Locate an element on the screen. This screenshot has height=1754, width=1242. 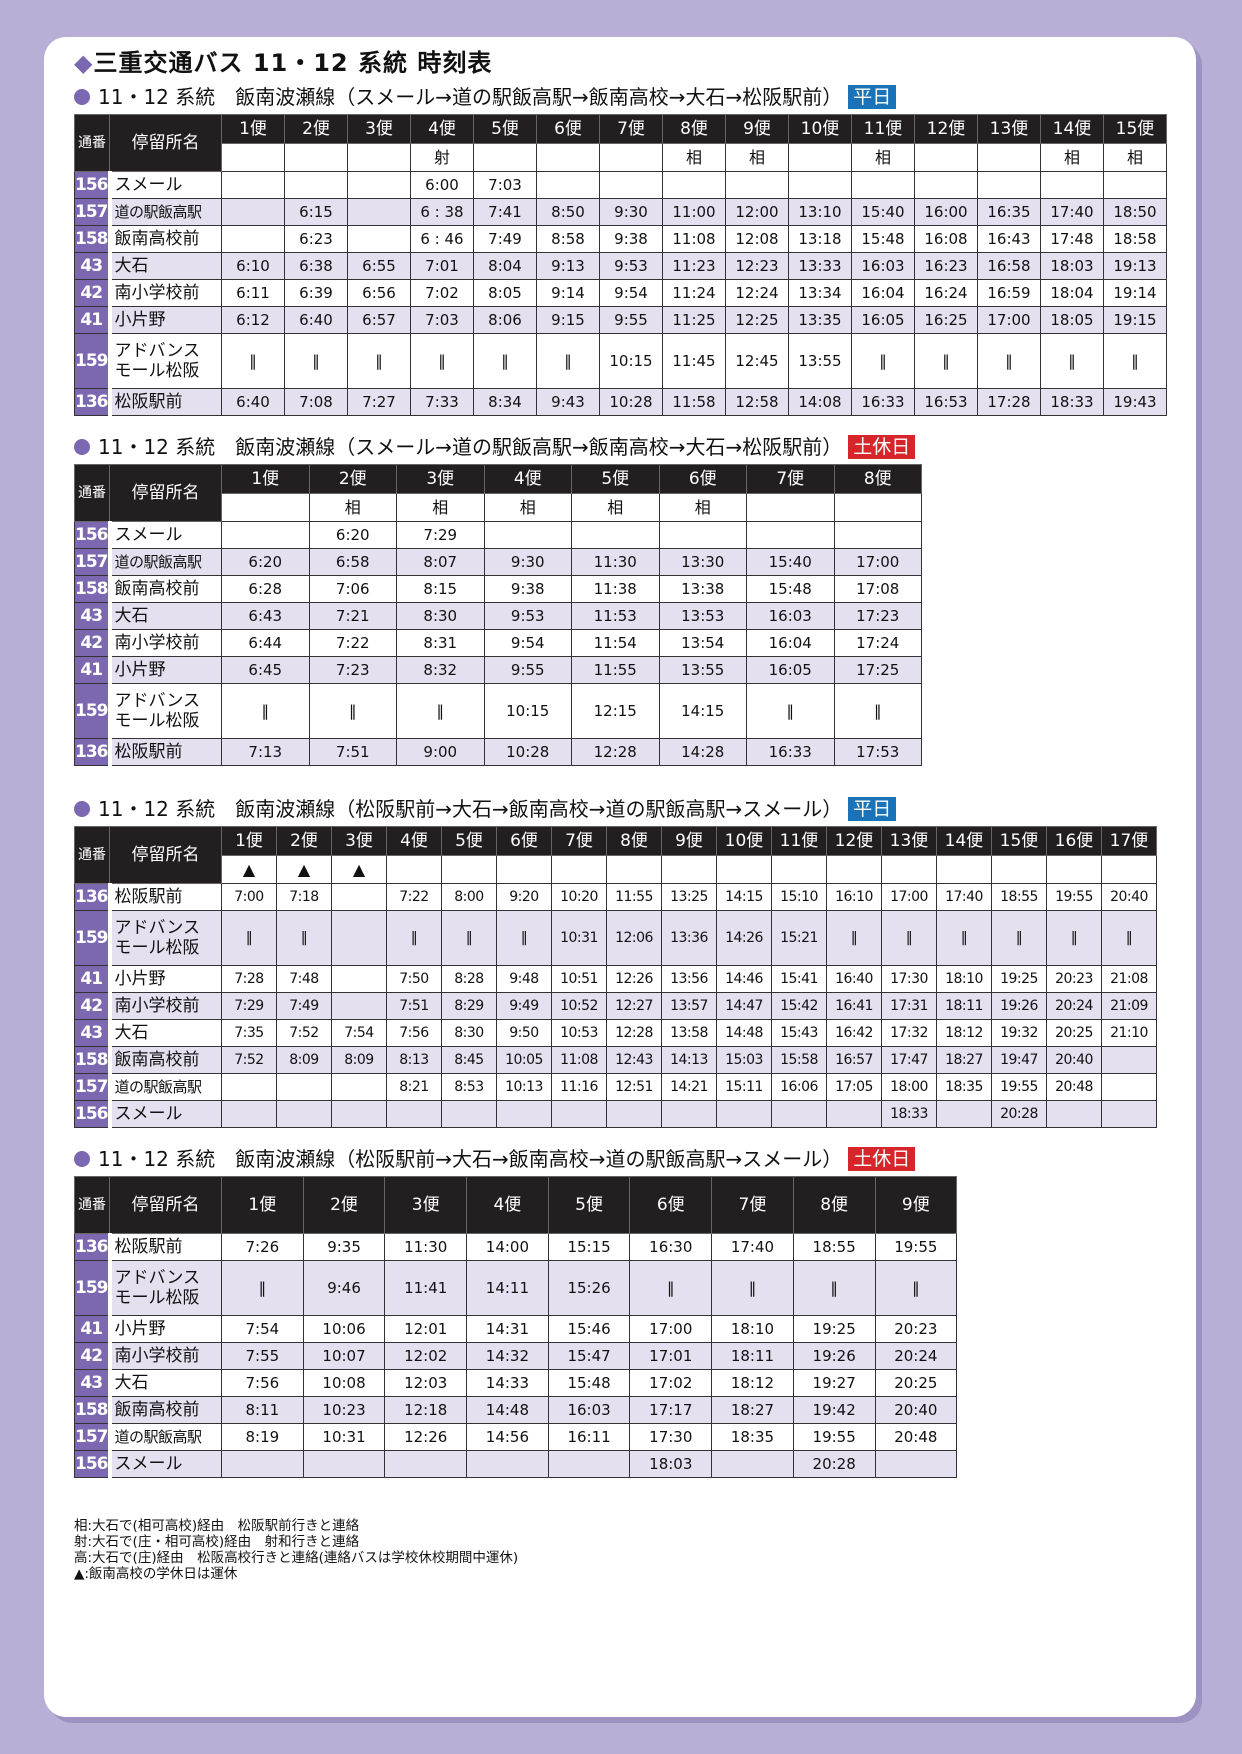
departure-time: 19:42 is located at coordinates (834, 1410).